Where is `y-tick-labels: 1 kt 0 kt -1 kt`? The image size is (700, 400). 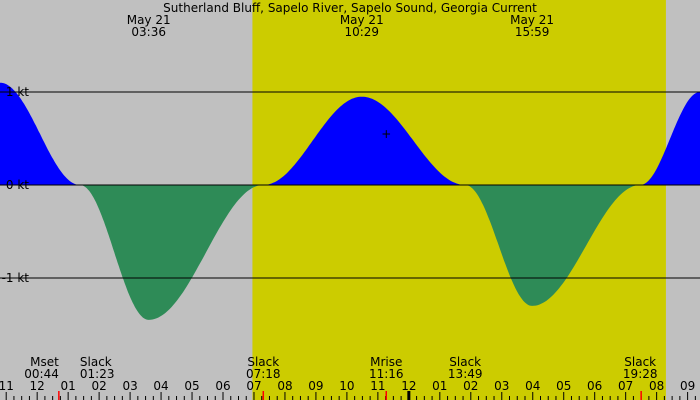 y-tick-labels: 1 kt 0 kt -1 kt is located at coordinates (16, 185).